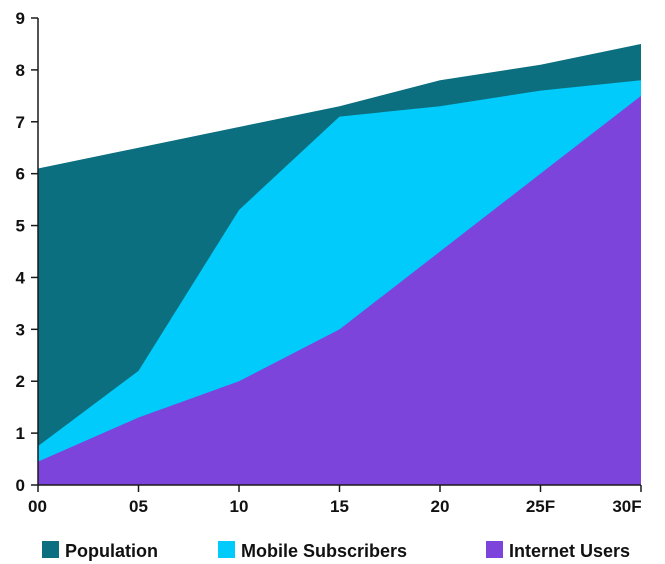  Describe the element at coordinates (20, 226) in the screenshot. I see `y-tick-label-5: 5` at that location.